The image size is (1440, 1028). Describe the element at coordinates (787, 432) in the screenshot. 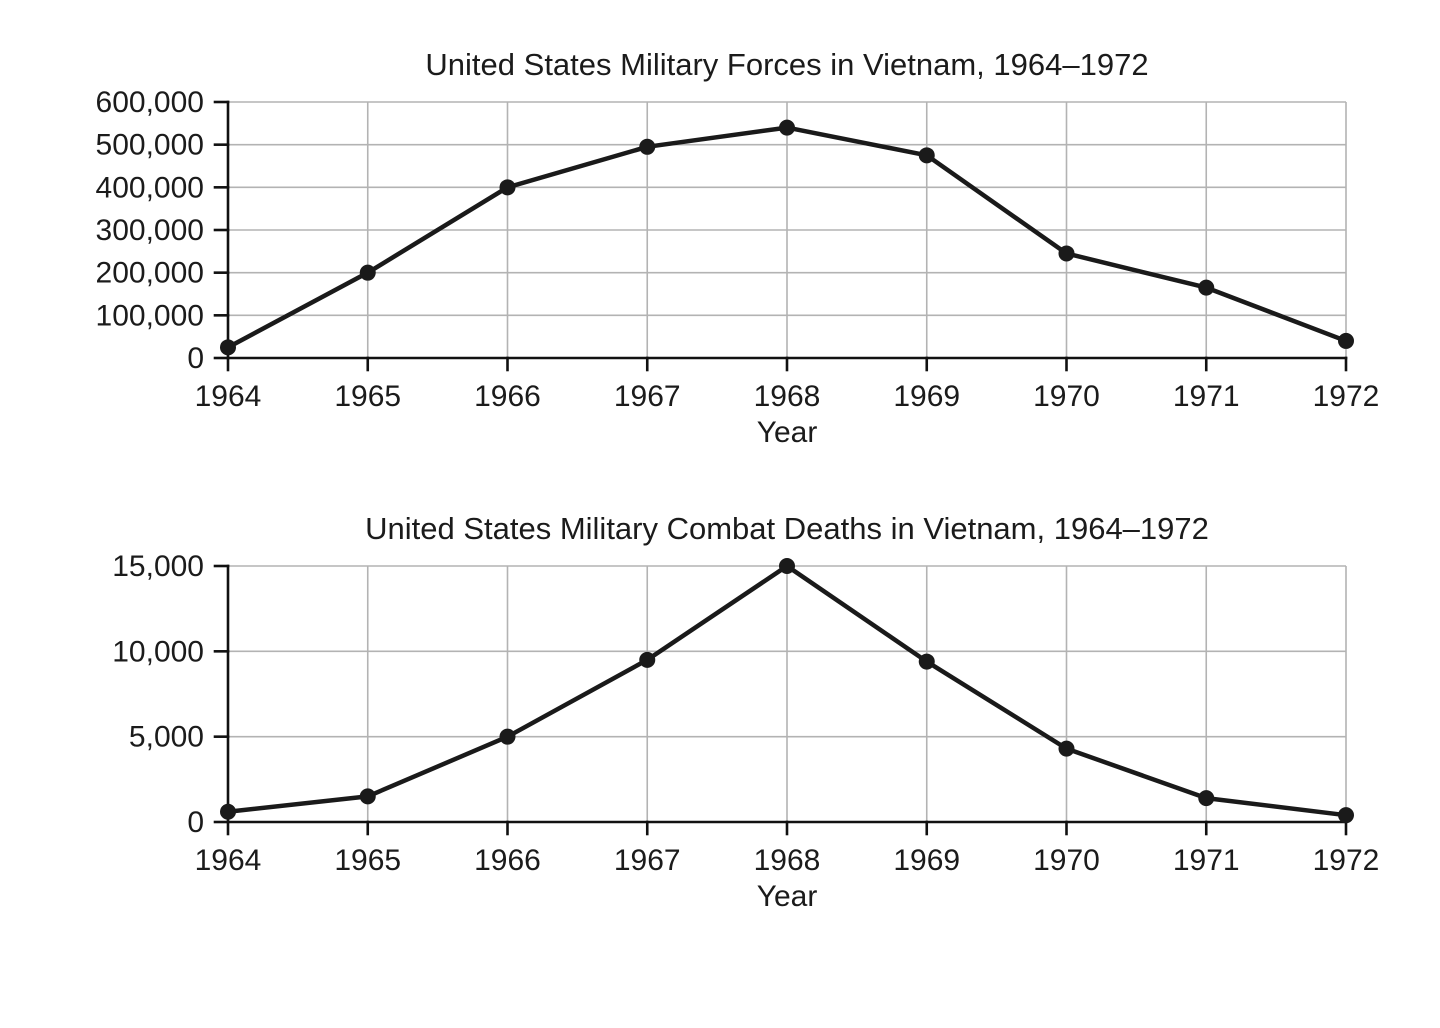

I see `forces-x-axis-label: Year` at that location.